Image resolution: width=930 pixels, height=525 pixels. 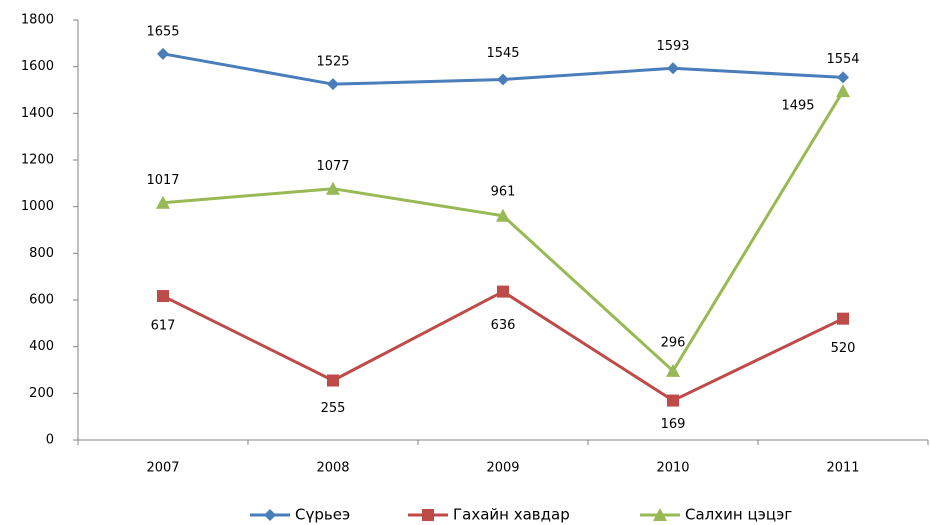 I want to click on data-label: 1593, so click(x=672, y=46).